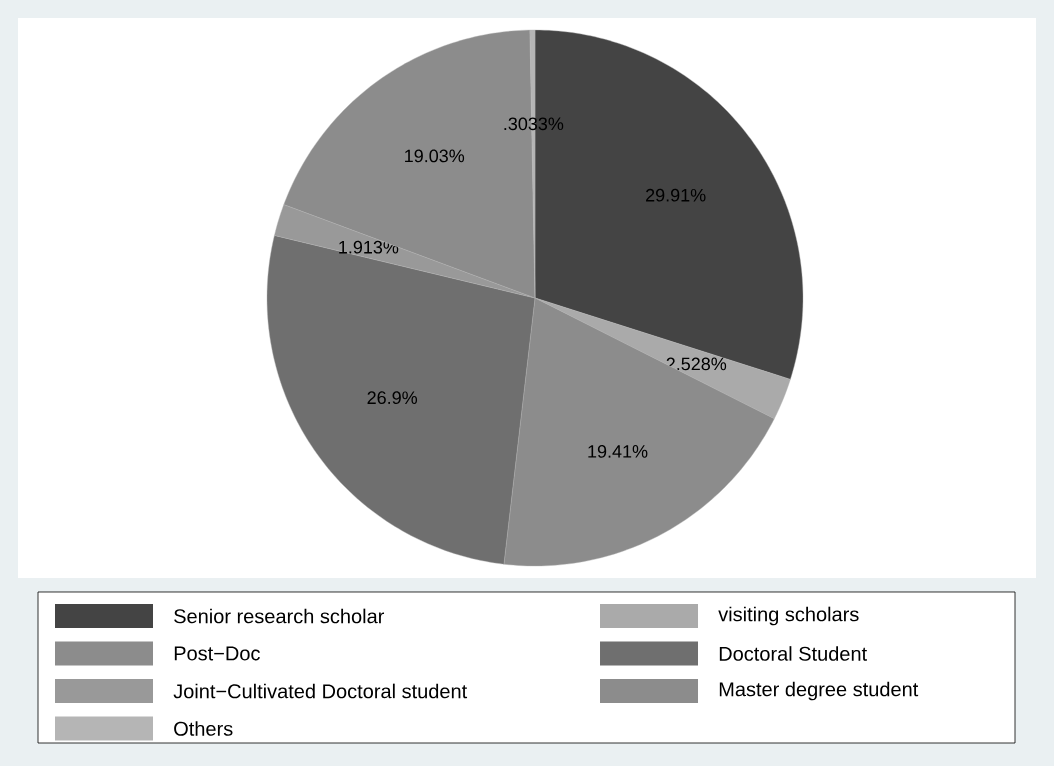 This screenshot has width=1054, height=766. I want to click on data-label: 1.913%, so click(369, 247).